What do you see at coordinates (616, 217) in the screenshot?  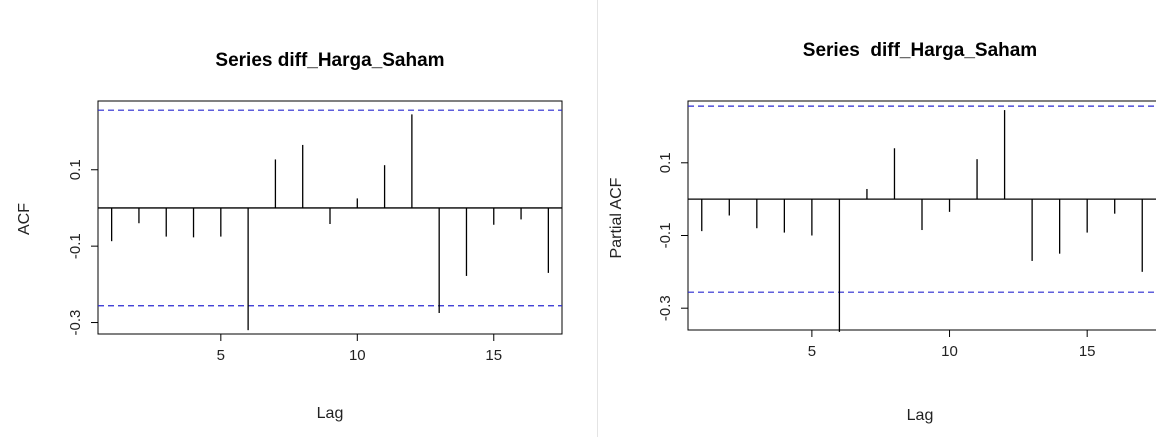 I see `y-axis-label: Partial ACF` at bounding box center [616, 217].